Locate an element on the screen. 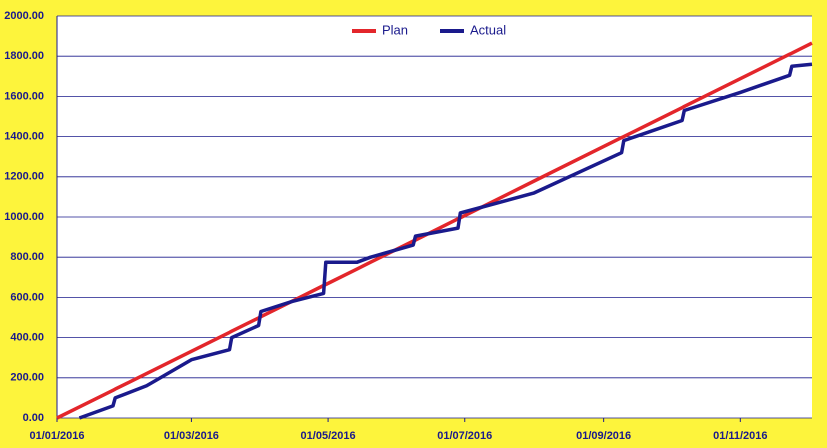 This screenshot has height=448, width=827. y-tick-label: 800.00 is located at coordinates (27, 257).